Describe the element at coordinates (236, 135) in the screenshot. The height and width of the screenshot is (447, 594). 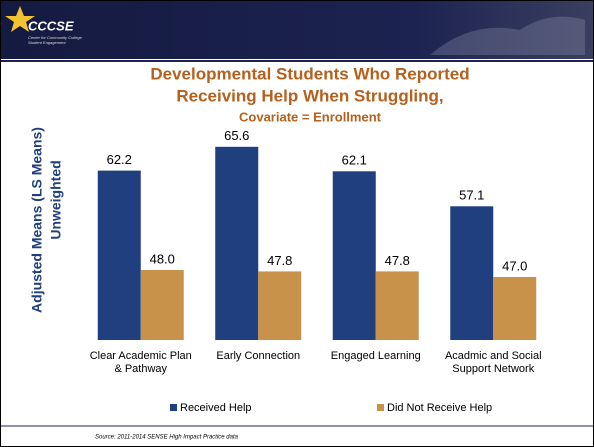
I see `data-label: 65.6` at that location.